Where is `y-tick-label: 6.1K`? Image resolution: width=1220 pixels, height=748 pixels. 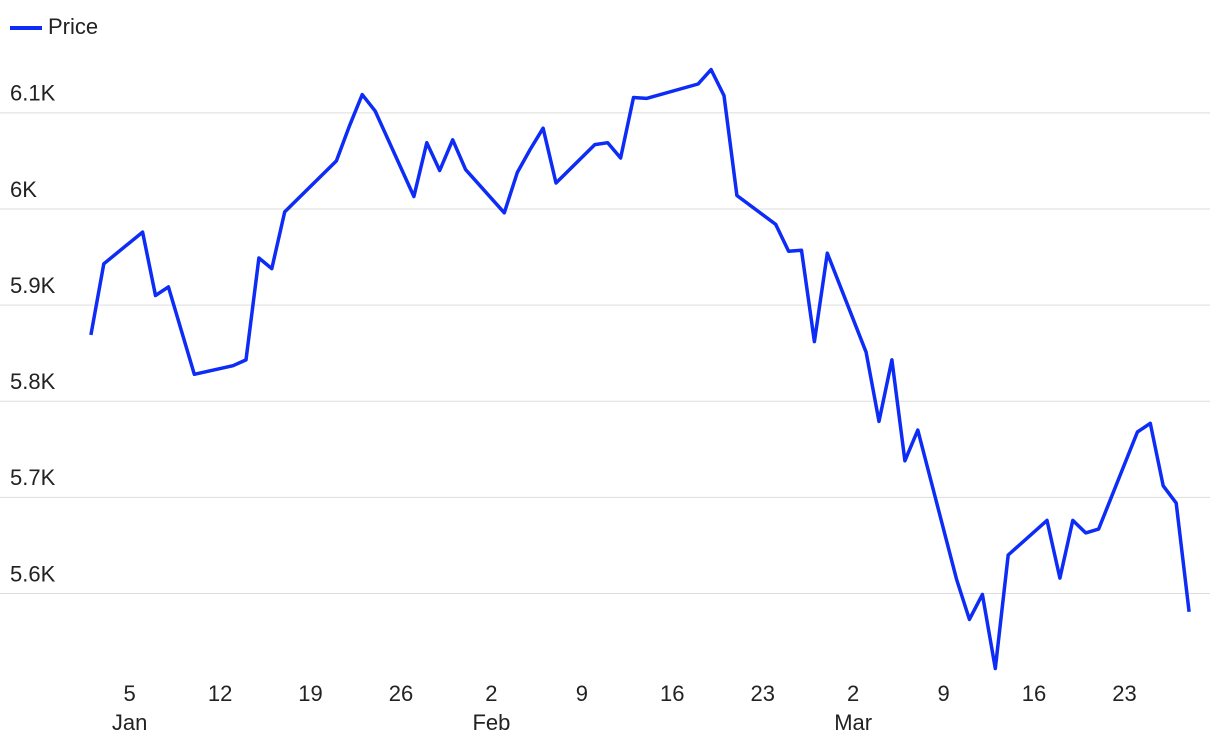
y-tick-label: 6.1K is located at coordinates (33, 93).